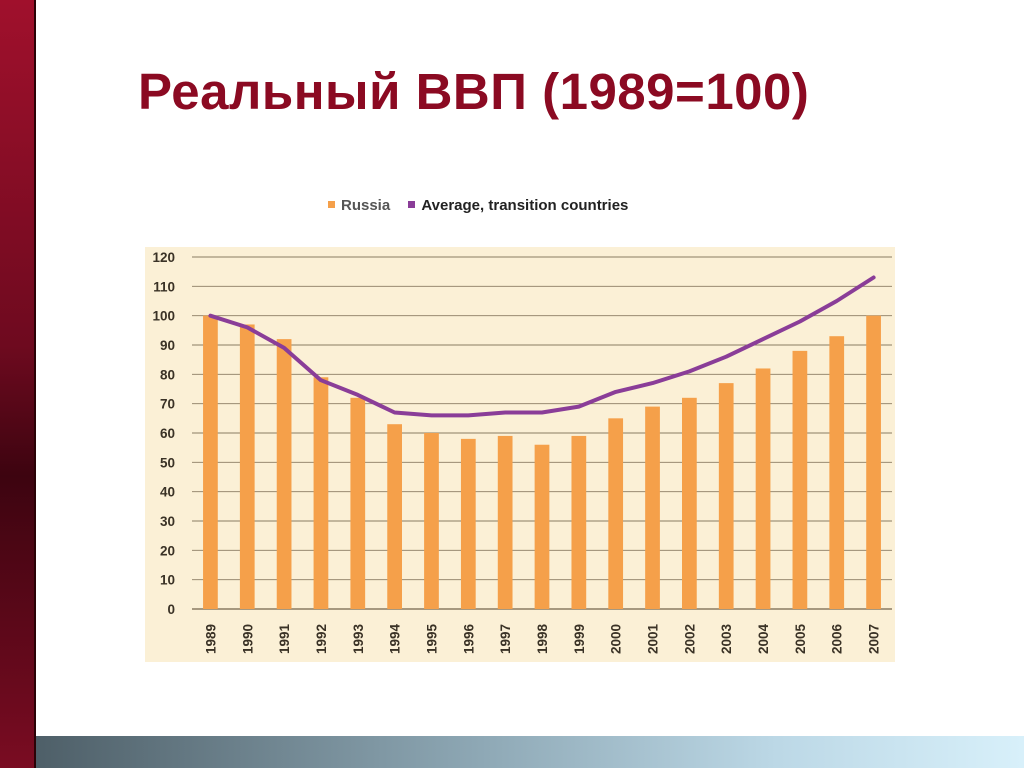 This screenshot has height=768, width=1024. I want to click on left-accent-edge, so click(35, 384).